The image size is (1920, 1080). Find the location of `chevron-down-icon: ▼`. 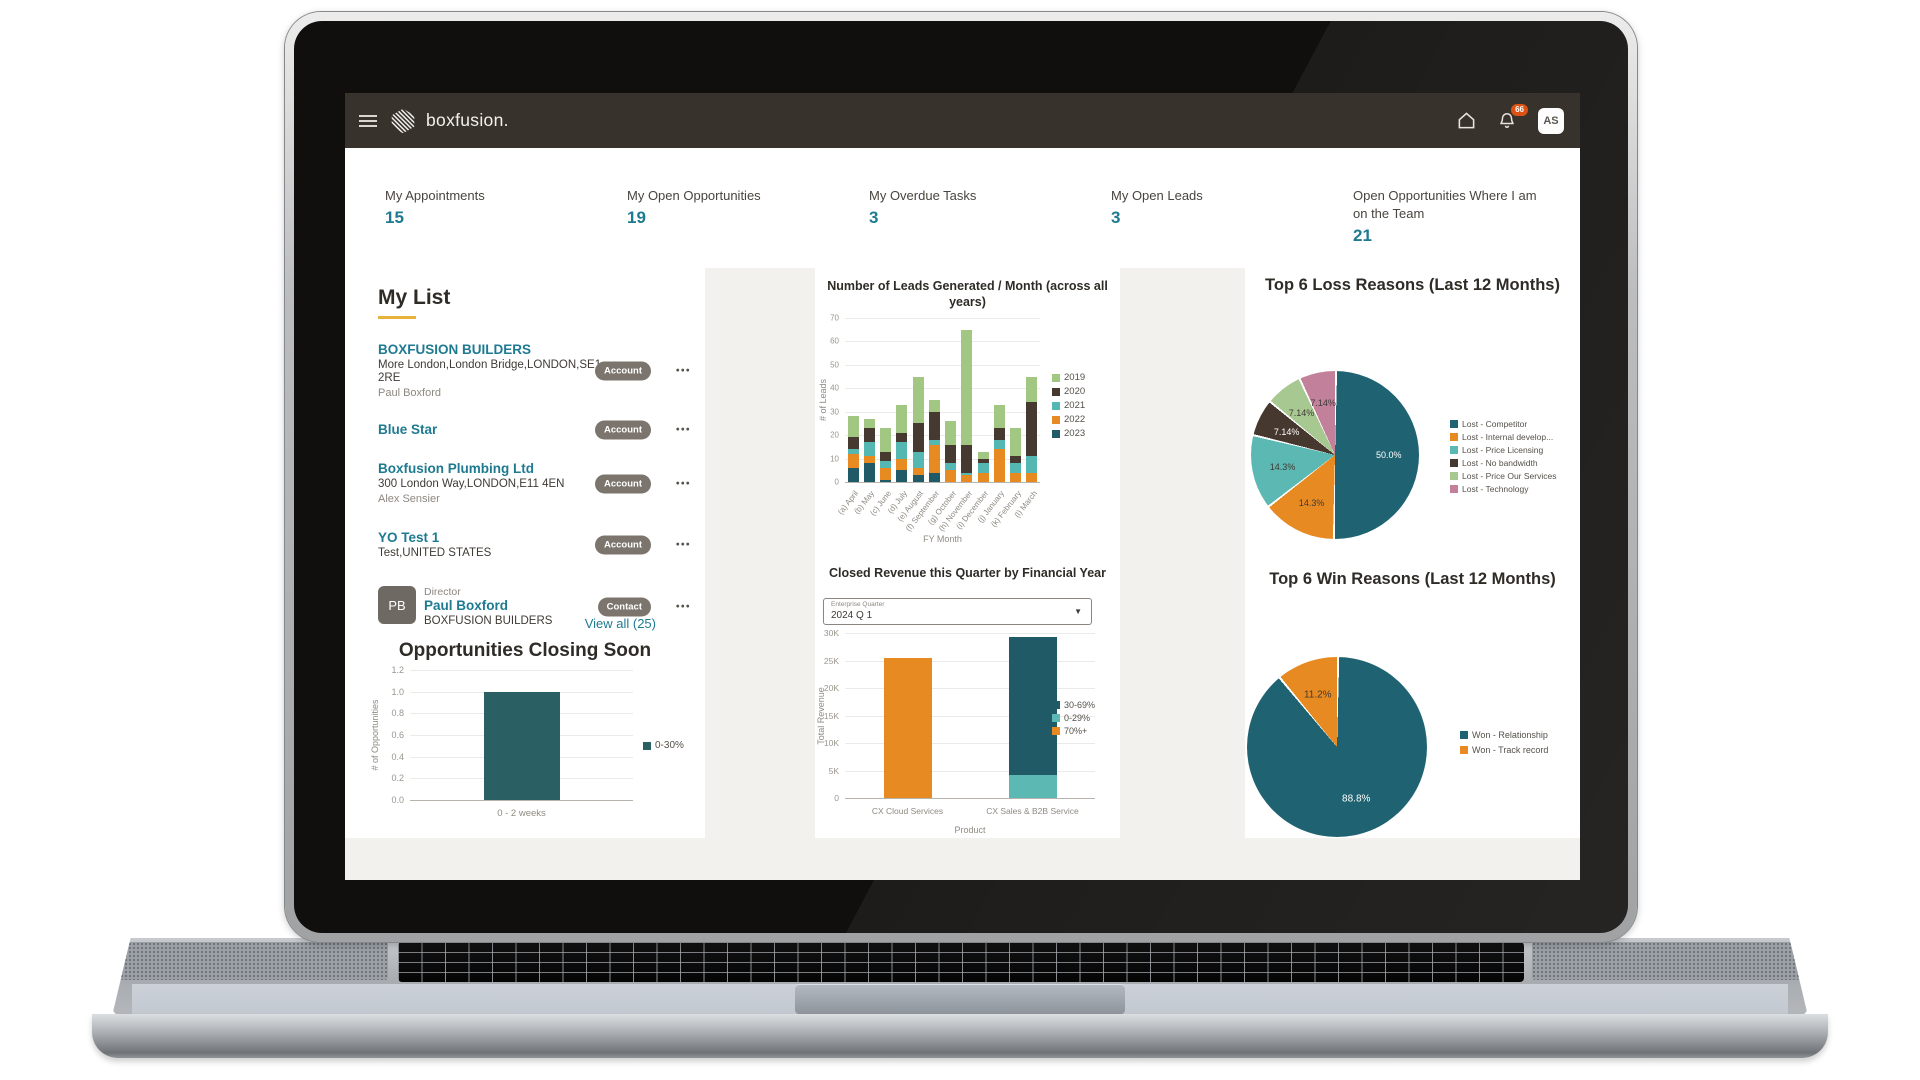

chevron-down-icon: ▼ is located at coordinates (1078, 611).